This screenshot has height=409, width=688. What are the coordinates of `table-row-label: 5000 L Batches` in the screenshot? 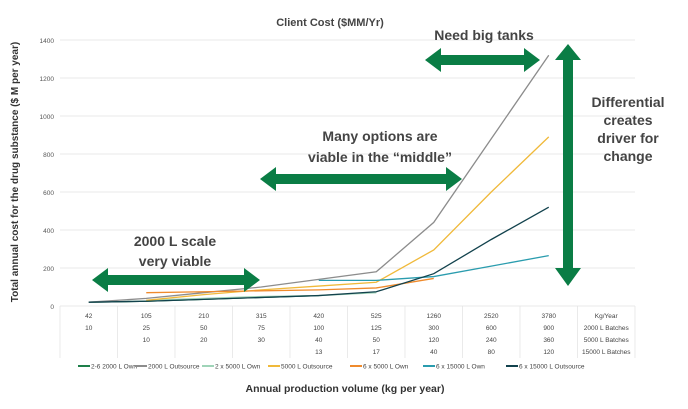 It's located at (607, 340).